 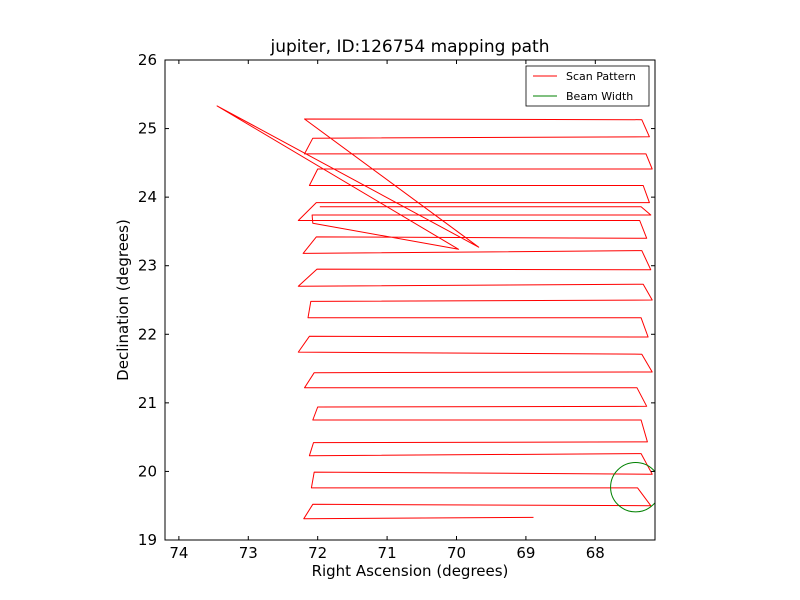 I want to click on y-tick-label: 21, so click(x=147, y=403).